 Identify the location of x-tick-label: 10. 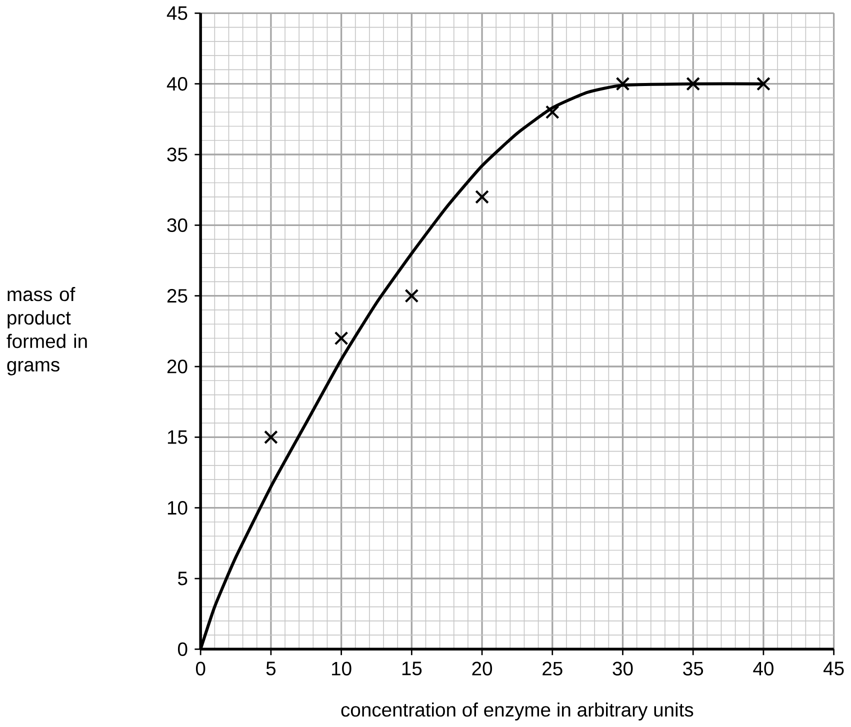
(342, 669).